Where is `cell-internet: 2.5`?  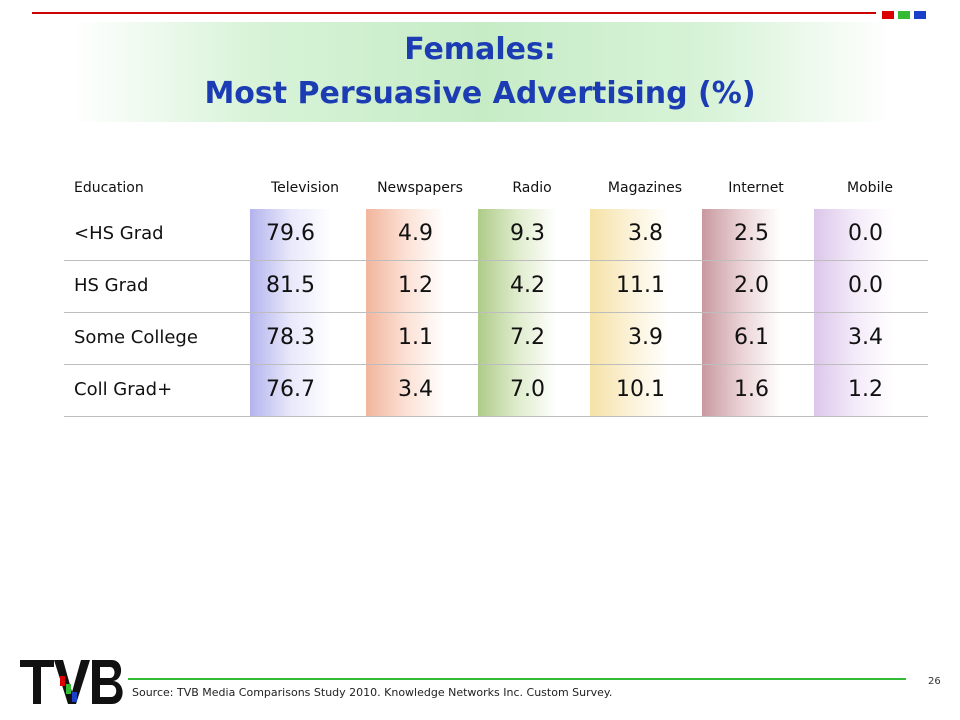
cell-internet: 2.5 is located at coordinates (758, 234).